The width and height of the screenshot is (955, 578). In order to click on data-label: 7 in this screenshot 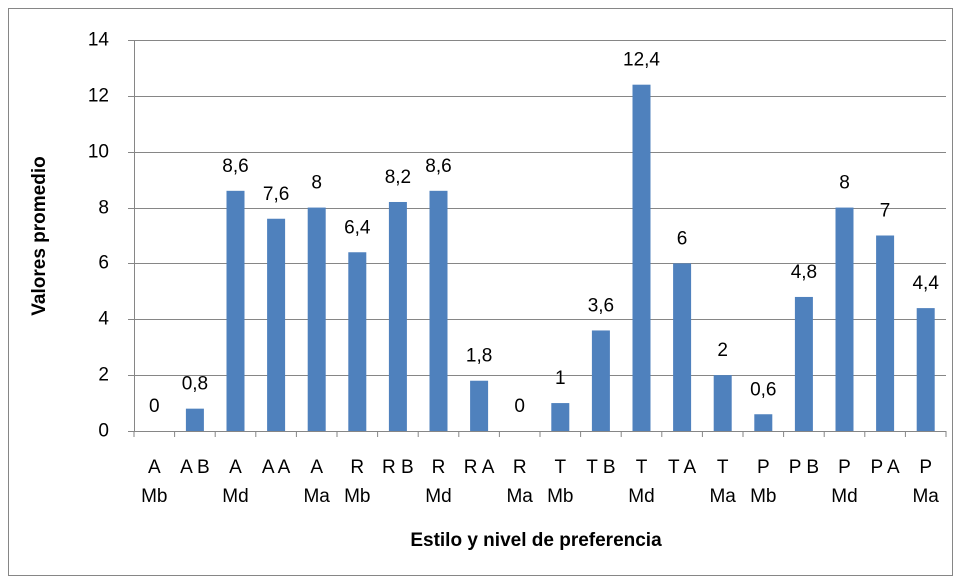, I will do `click(885, 211)`.